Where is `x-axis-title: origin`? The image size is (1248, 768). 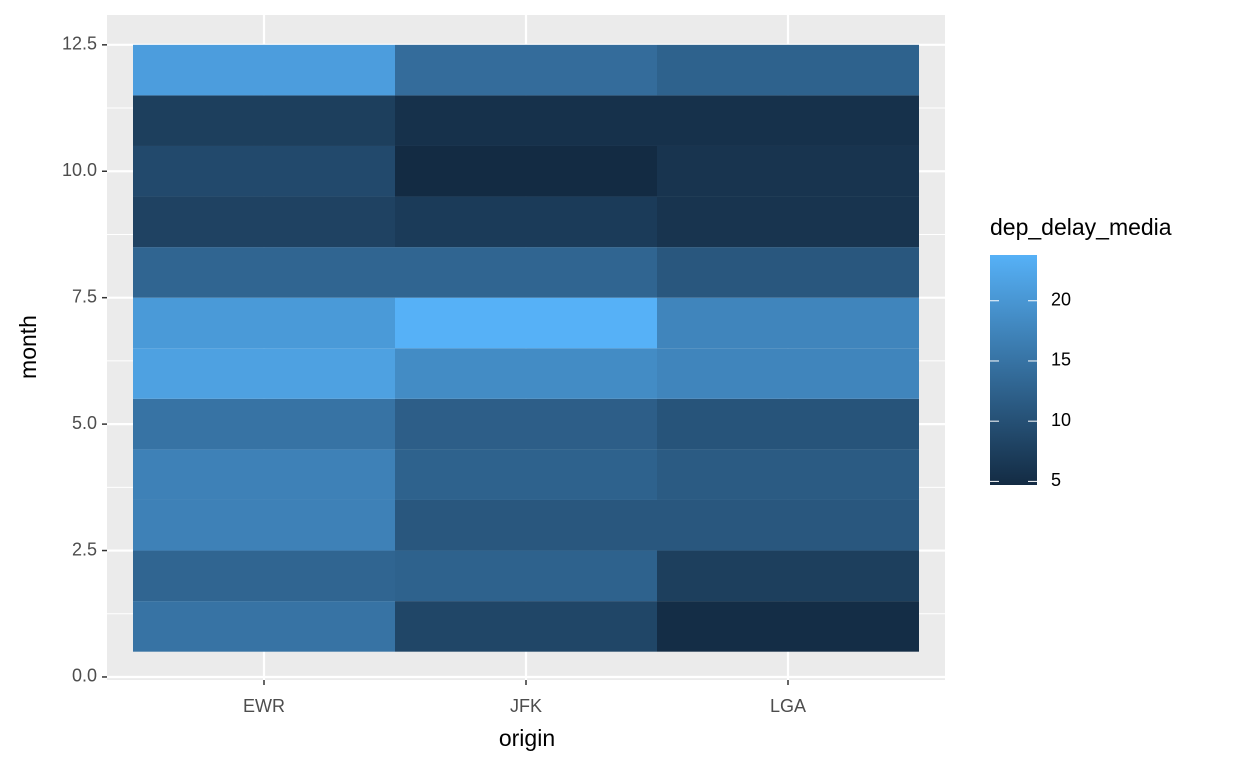 x-axis-title: origin is located at coordinates (527, 738).